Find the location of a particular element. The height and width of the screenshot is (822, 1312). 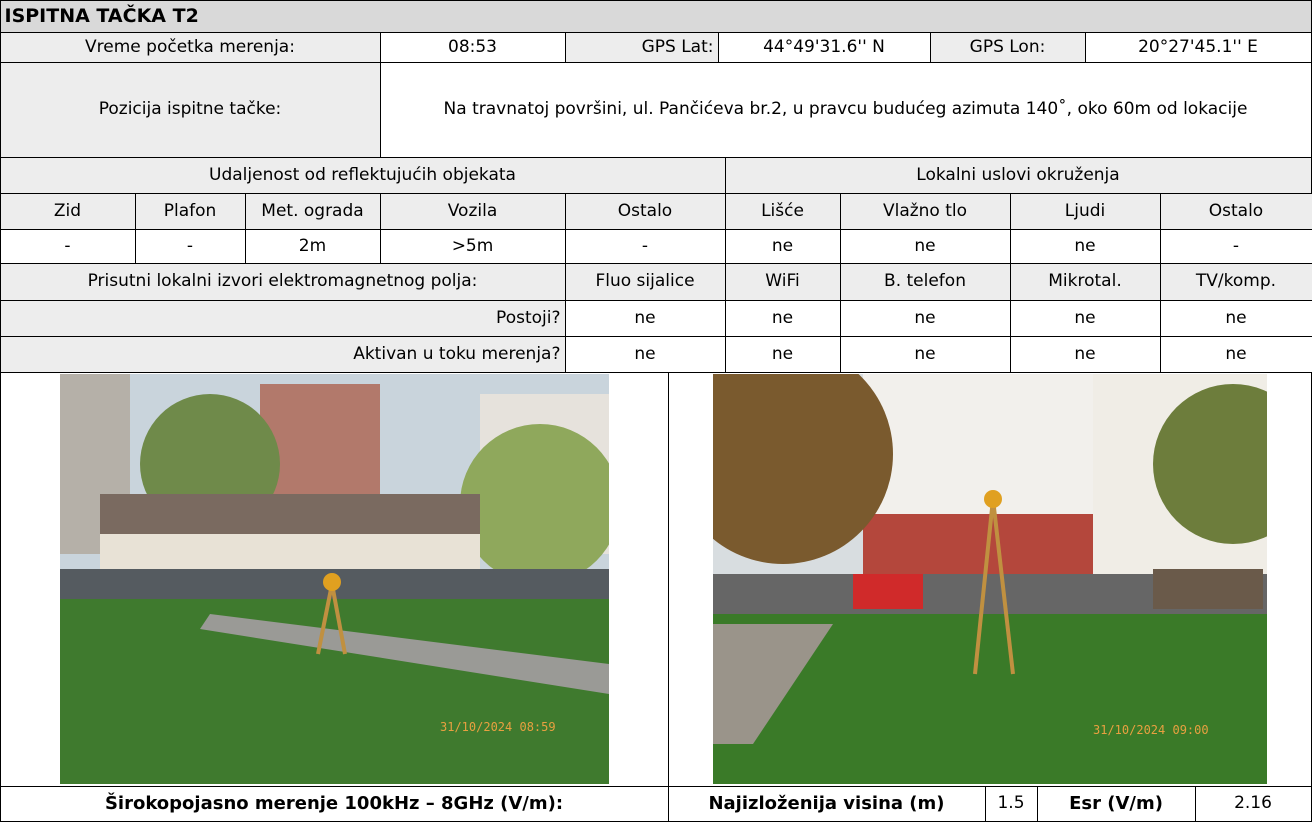

label: Postoji? is located at coordinates (283, 318).